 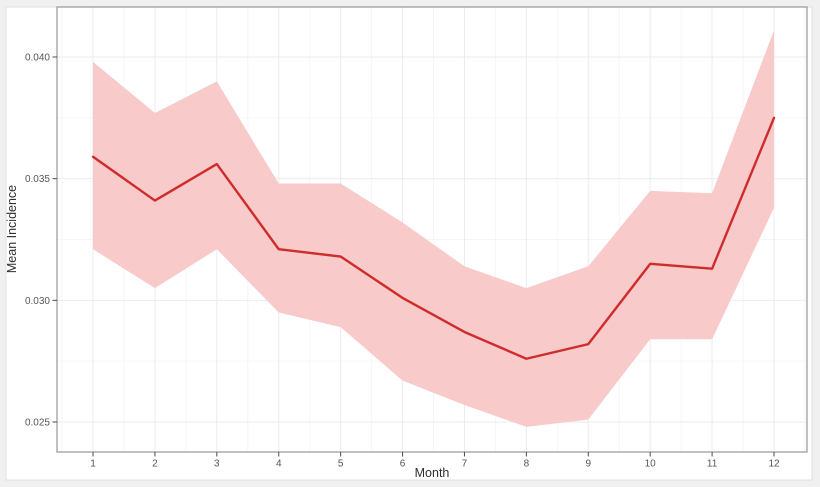 I want to click on x-tick-label: 3, so click(x=217, y=464).